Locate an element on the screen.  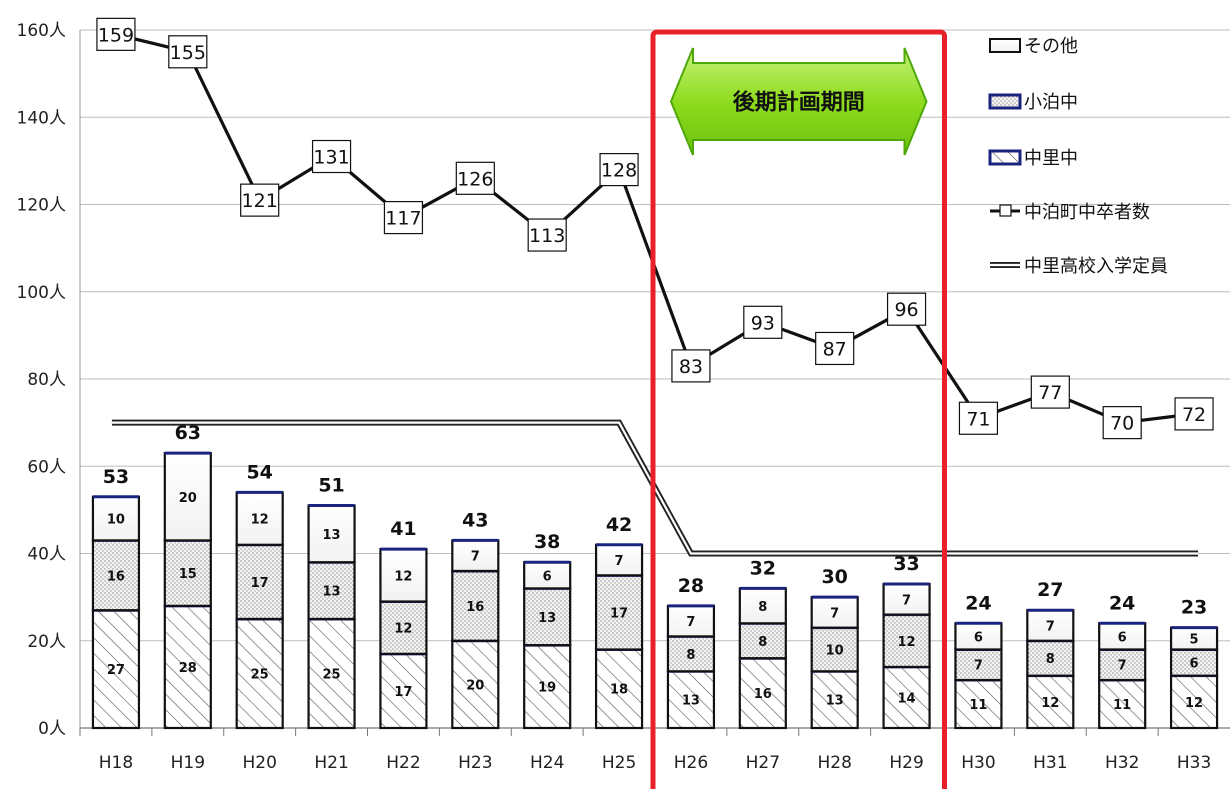
legend-label: その他 is located at coordinates (1051, 46).